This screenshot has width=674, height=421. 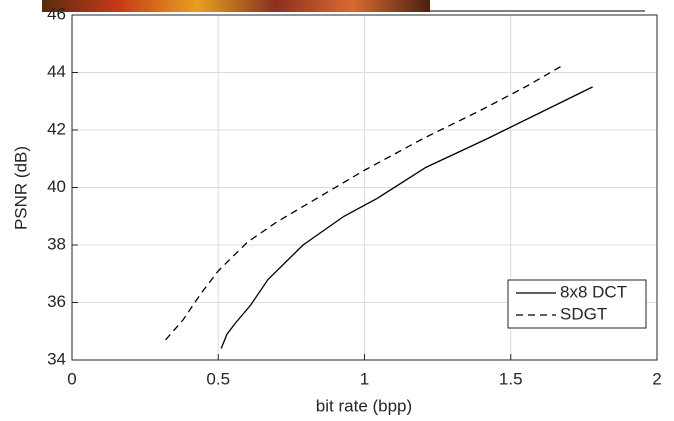 What do you see at coordinates (218, 378) in the screenshot?
I see `x-tick-label: 0.5` at bounding box center [218, 378].